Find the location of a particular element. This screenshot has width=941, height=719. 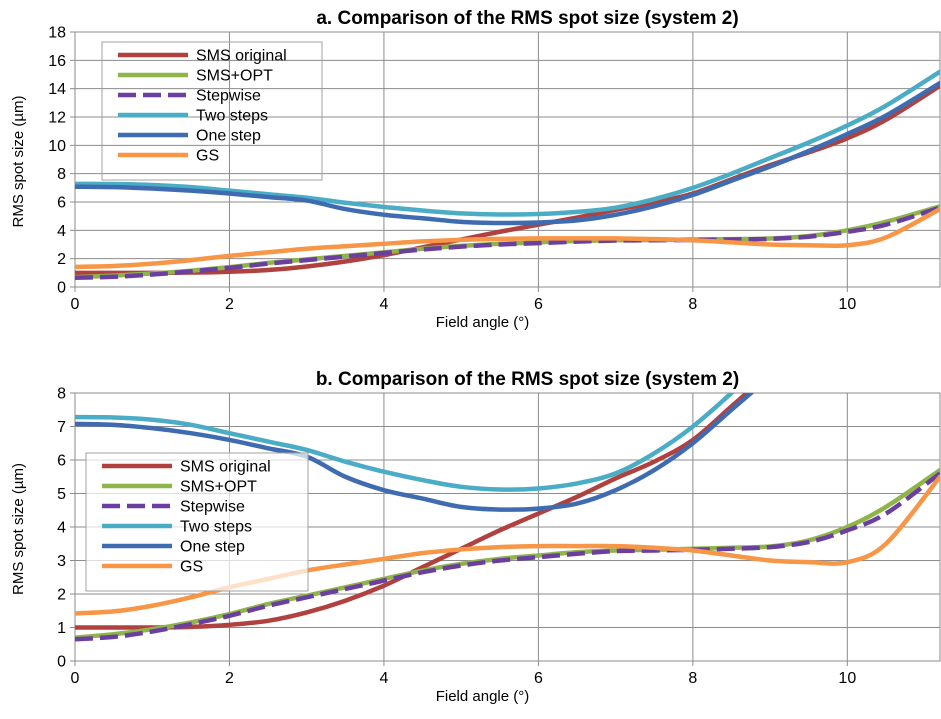

series-line-stepwise is located at coordinates (507, 243).